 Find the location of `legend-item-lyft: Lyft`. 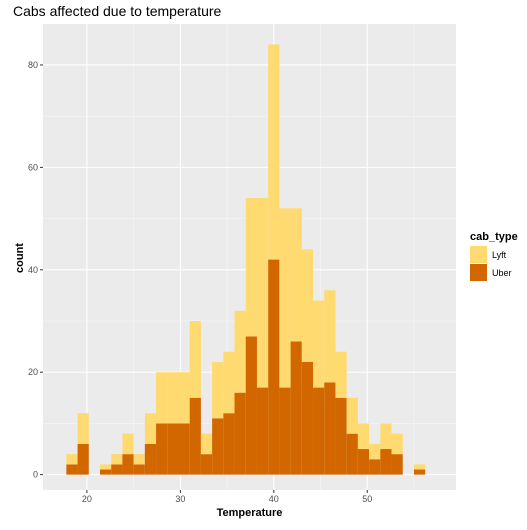

legend-item-lyft: Lyft is located at coordinates (494, 254).